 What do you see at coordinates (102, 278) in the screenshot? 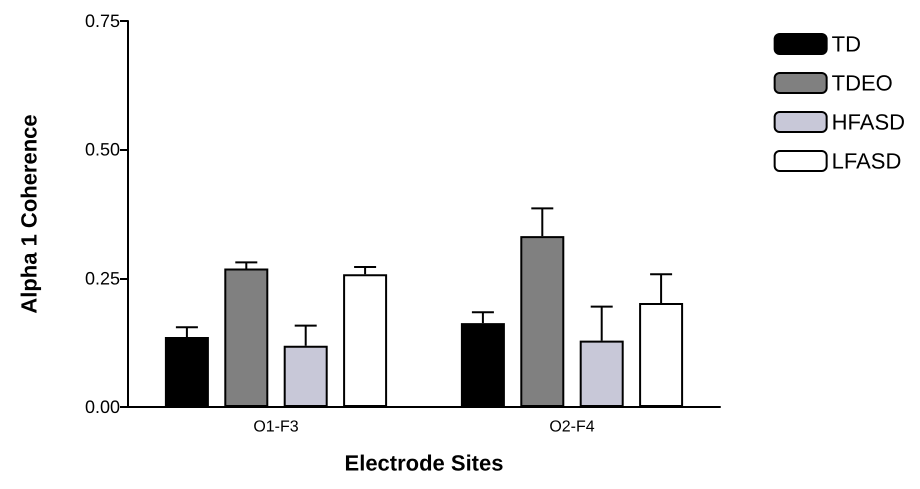
I see `y-tick-label: 0.25` at bounding box center [102, 278].